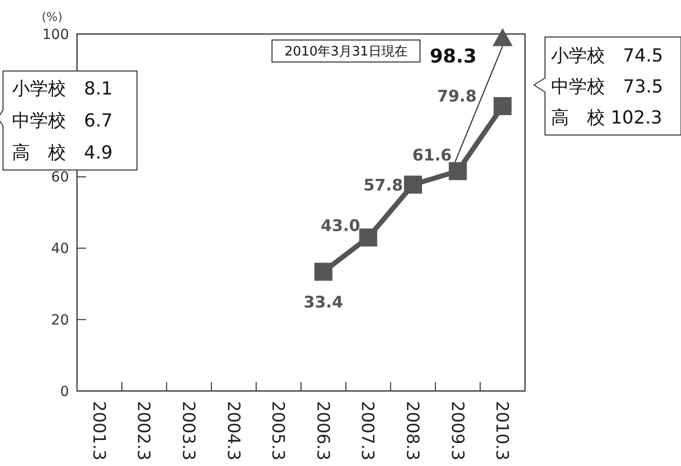 The width and height of the screenshot is (681, 466). Describe the element at coordinates (432, 155) in the screenshot. I see `data-label: 61.6` at that location.